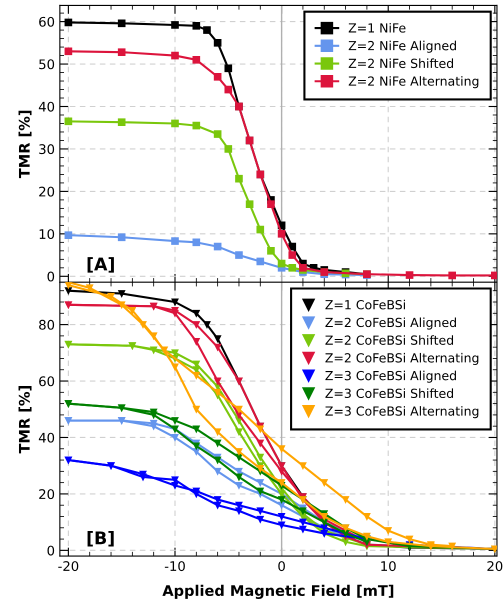 The width and height of the screenshot is (503, 607). What do you see at coordinates (278, 591) in the screenshot?
I see `x-axis-title: Applied Magnetic Field [mT]` at bounding box center [278, 591].